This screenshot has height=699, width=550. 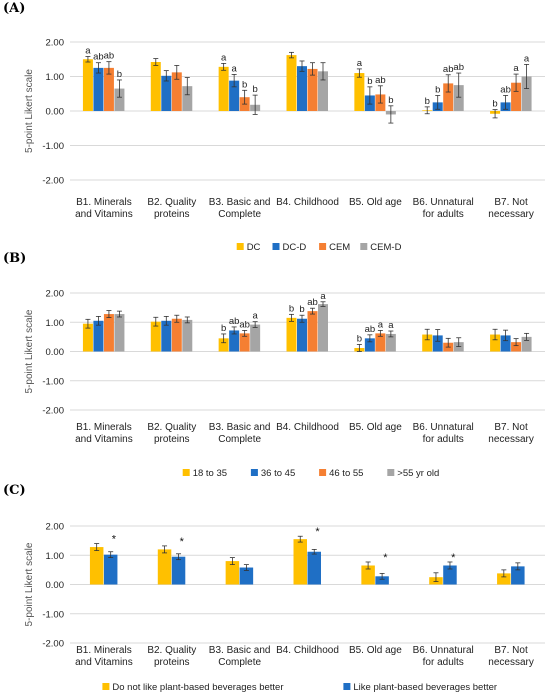 What do you see at coordinates (307, 650) in the screenshot?
I see `category-label: B4. Childhood` at bounding box center [307, 650].